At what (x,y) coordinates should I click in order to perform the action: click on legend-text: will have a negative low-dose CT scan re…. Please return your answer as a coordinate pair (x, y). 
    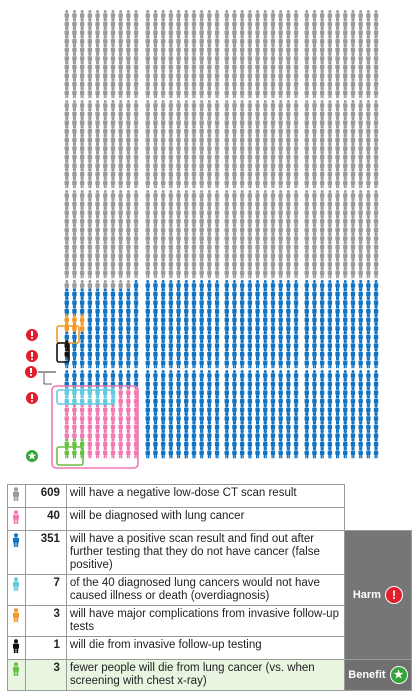
    Looking at the image, I should click on (205, 496).